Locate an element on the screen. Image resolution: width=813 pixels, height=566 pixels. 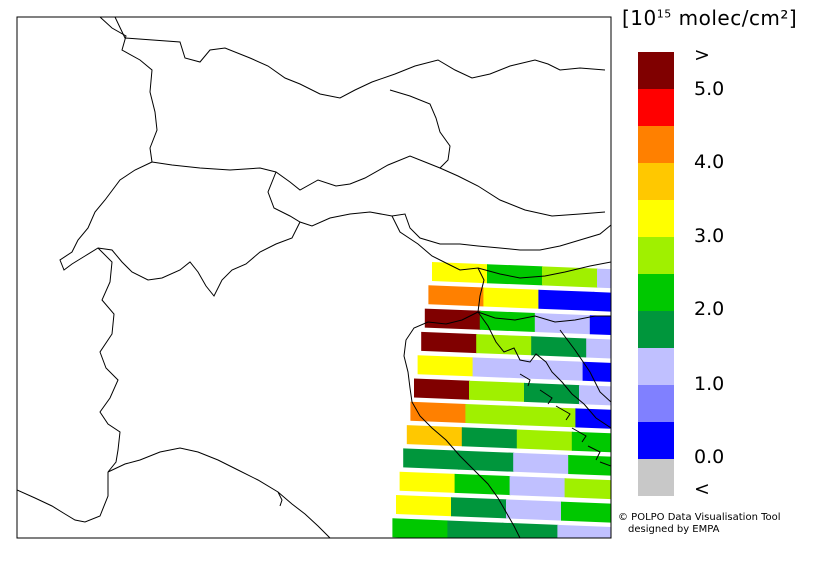
austria-border is located at coordinates (378, 186).